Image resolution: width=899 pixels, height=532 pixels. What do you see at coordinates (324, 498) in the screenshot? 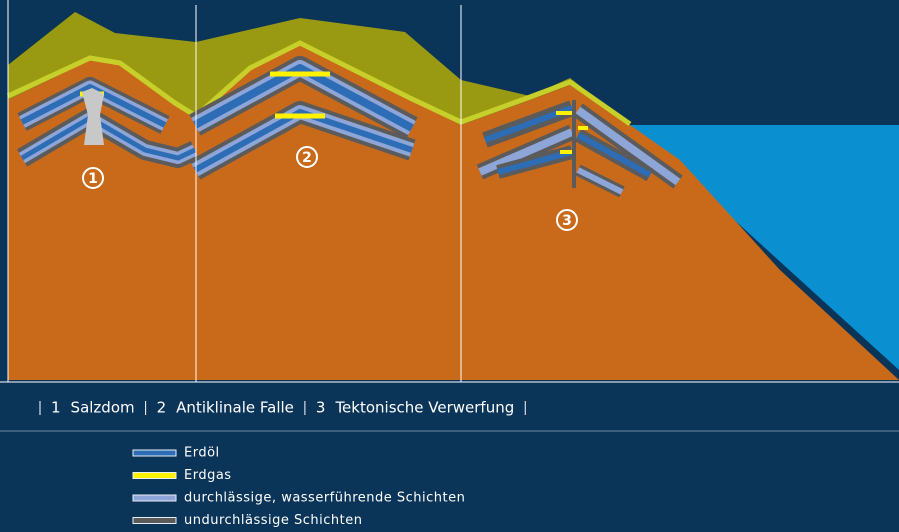
I see `legend-label: durchlässige, wasserführende Schichten` at bounding box center [324, 498].